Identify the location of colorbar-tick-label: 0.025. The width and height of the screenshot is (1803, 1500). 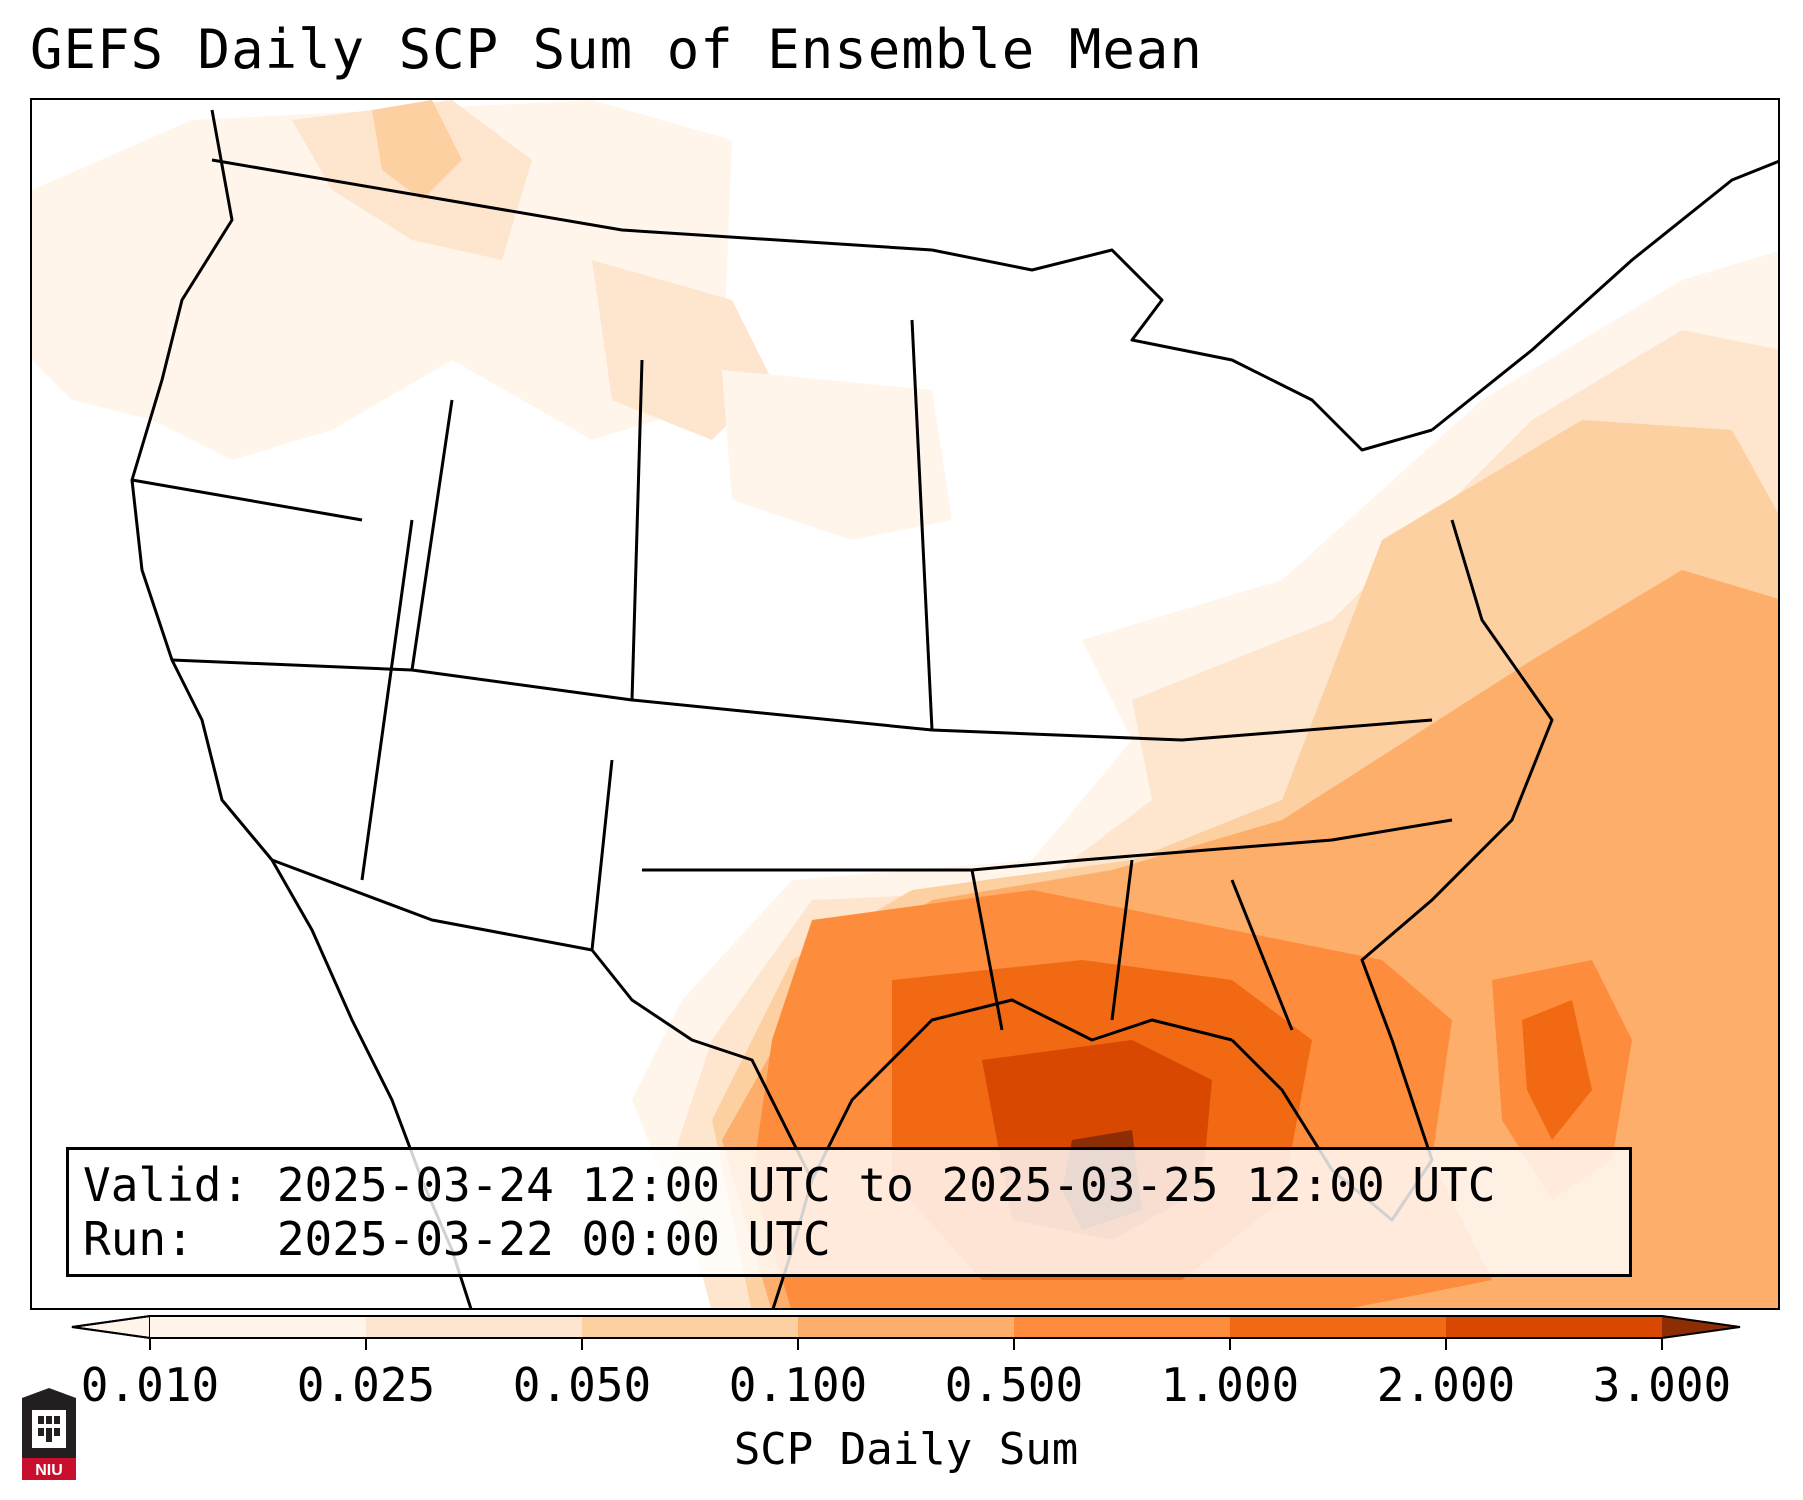
(366, 1385).